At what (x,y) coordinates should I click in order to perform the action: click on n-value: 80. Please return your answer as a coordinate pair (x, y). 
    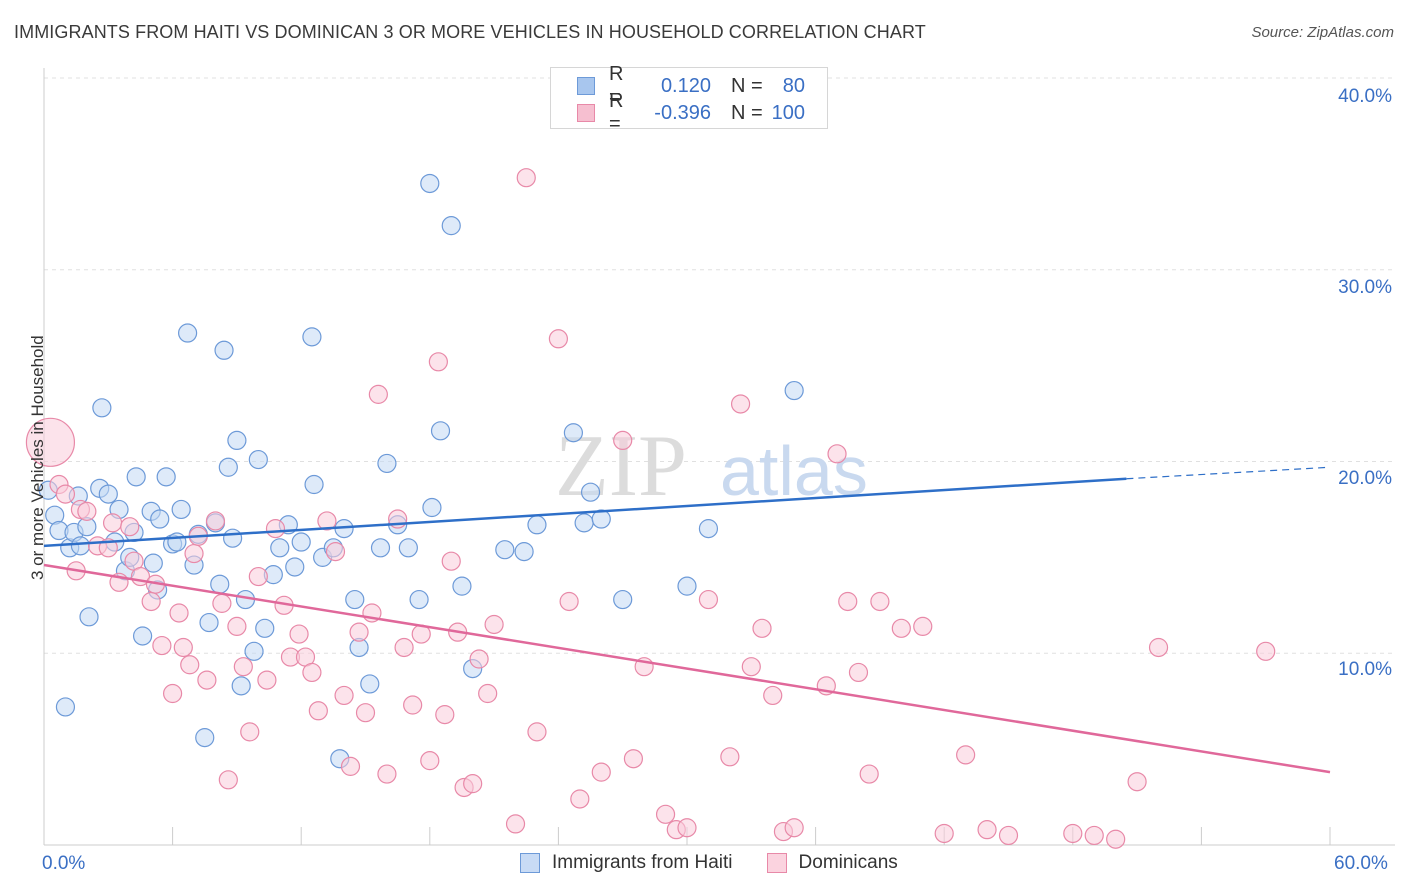
    Looking at the image, I should click on (793, 85).